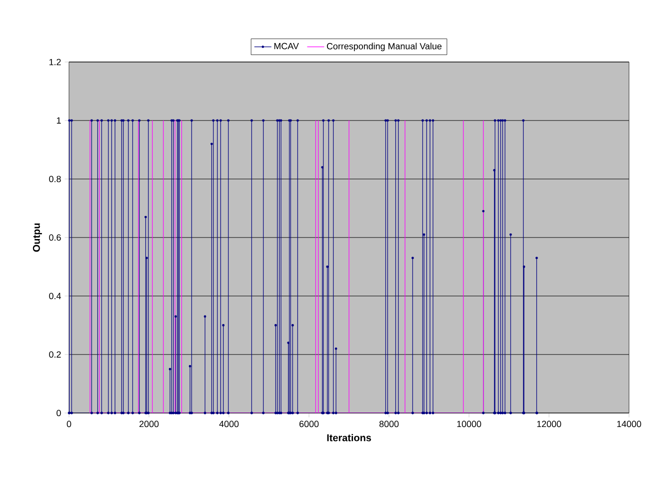 The image size is (649, 489). Describe the element at coordinates (55, 296) in the screenshot. I see `y-tick-label: 0.4` at that location.